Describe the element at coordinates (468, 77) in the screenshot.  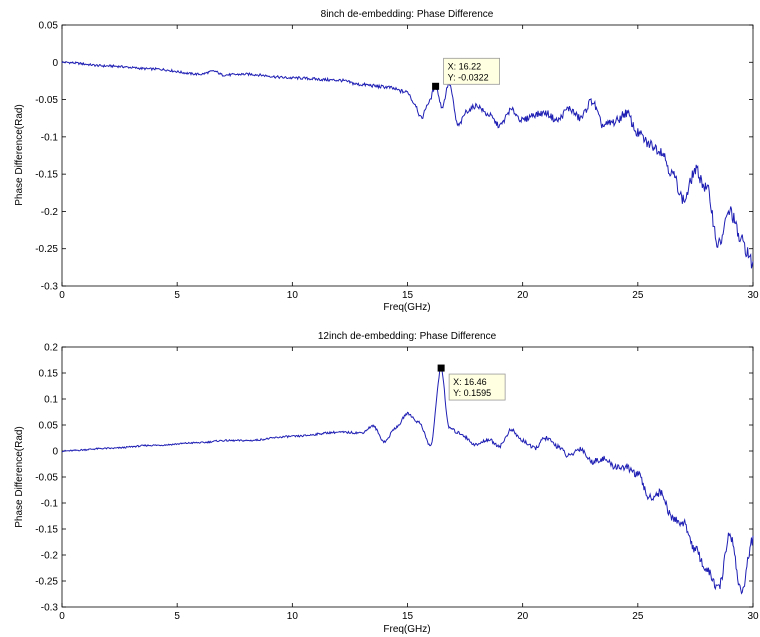
I see `datatip-y: Y: -0.0322` at that location.